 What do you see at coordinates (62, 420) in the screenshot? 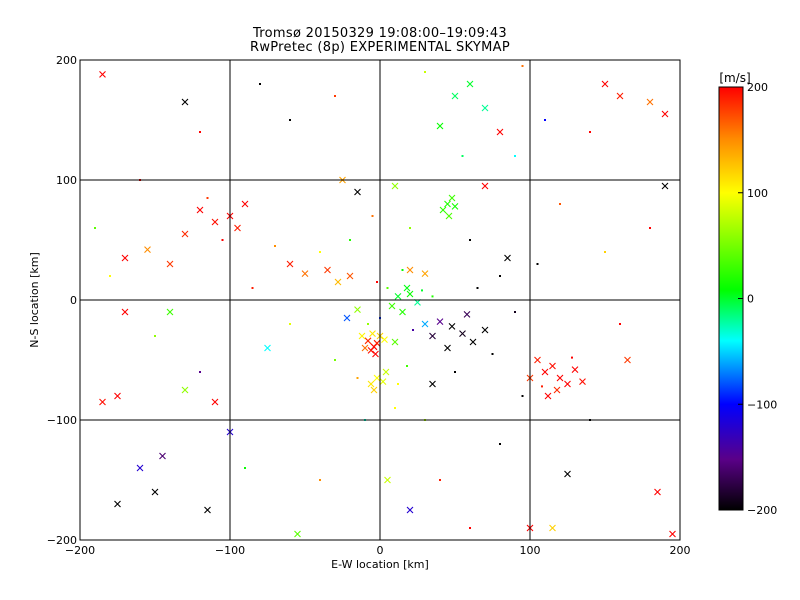
I see `y-tick-label: −100` at bounding box center [62, 420].